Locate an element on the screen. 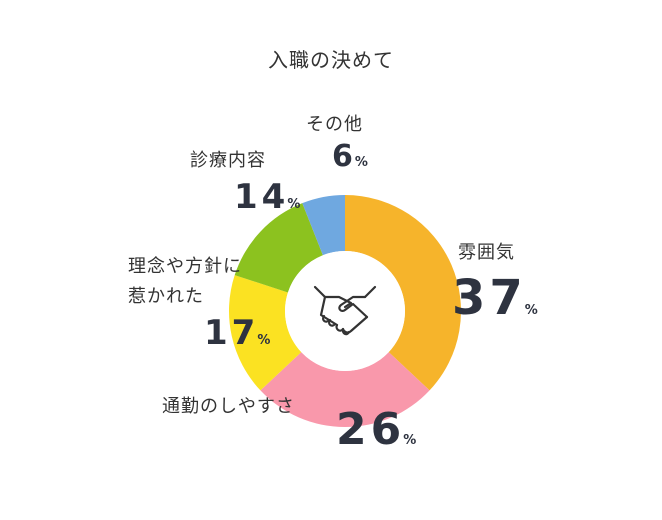 The image size is (662, 520). chart-title: 入職の決めて is located at coordinates (331, 60).